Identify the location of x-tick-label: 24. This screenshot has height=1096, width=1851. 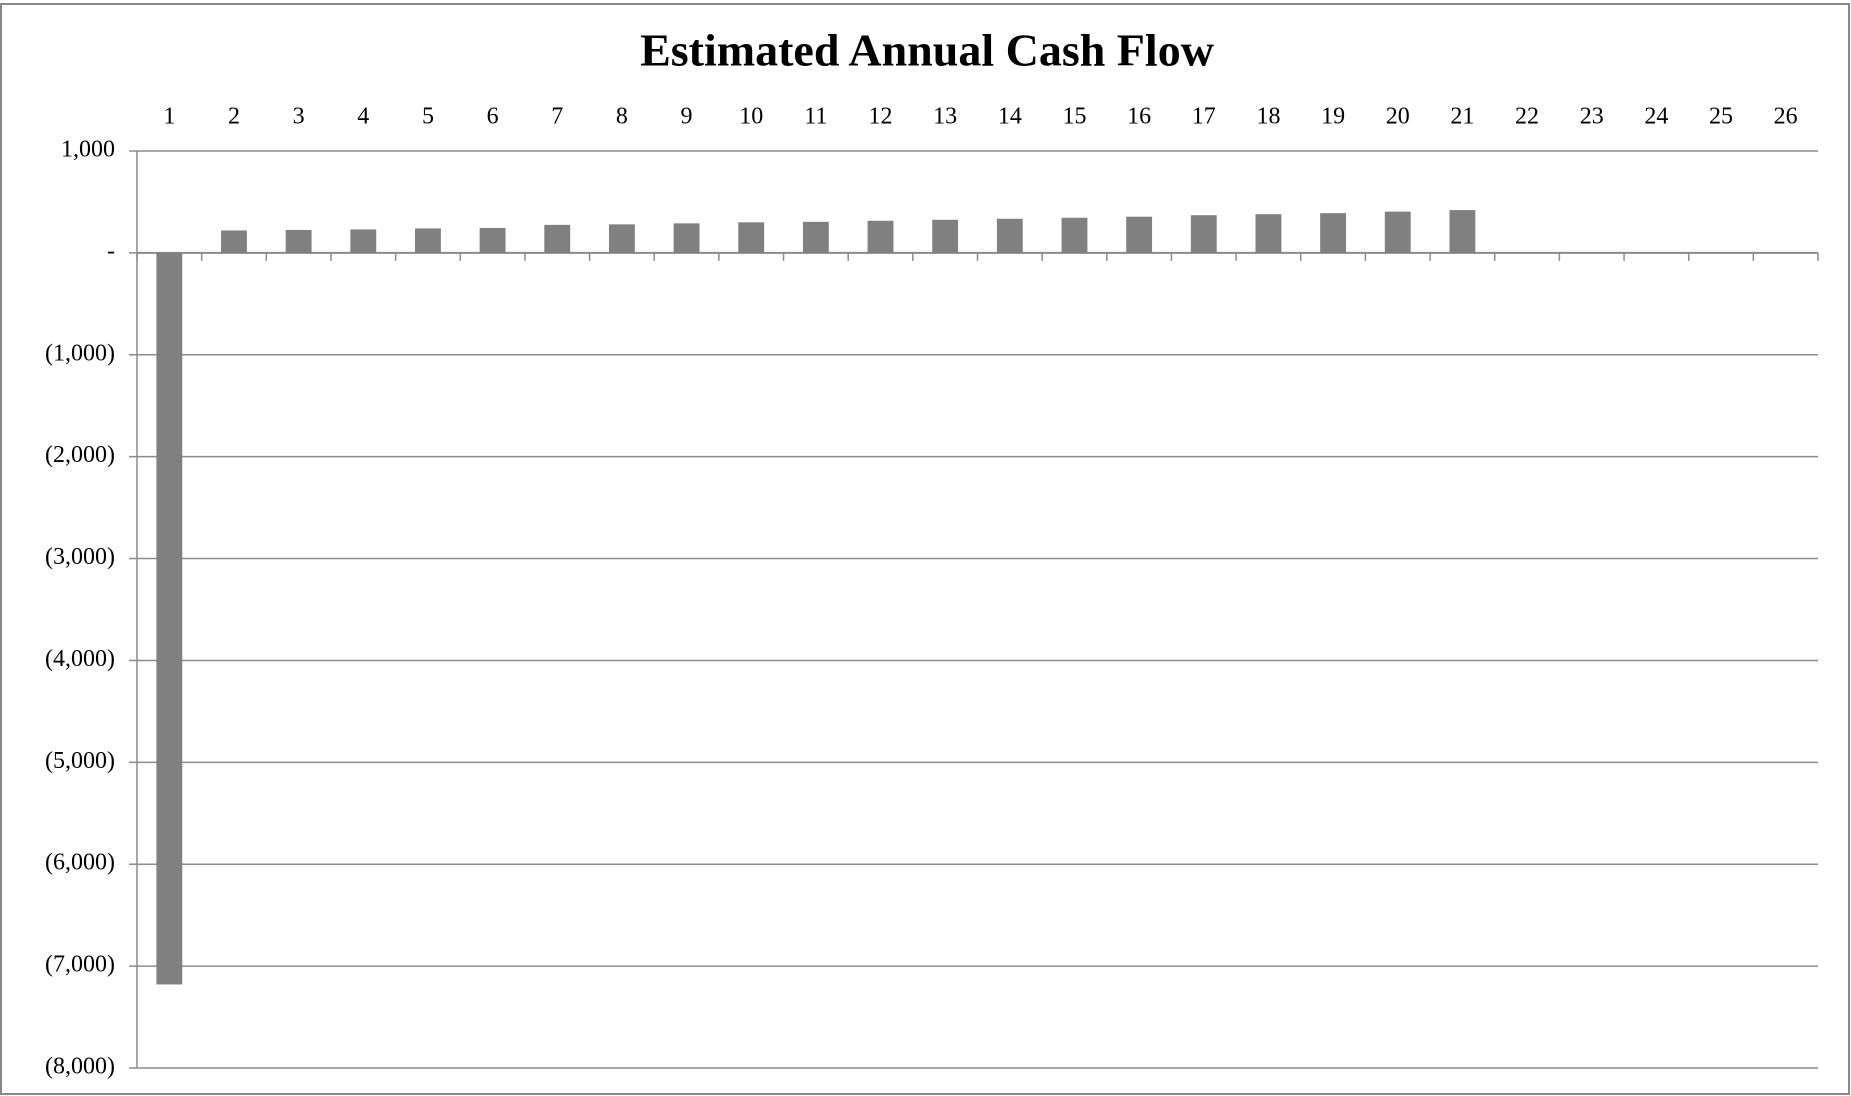
(1656, 117).